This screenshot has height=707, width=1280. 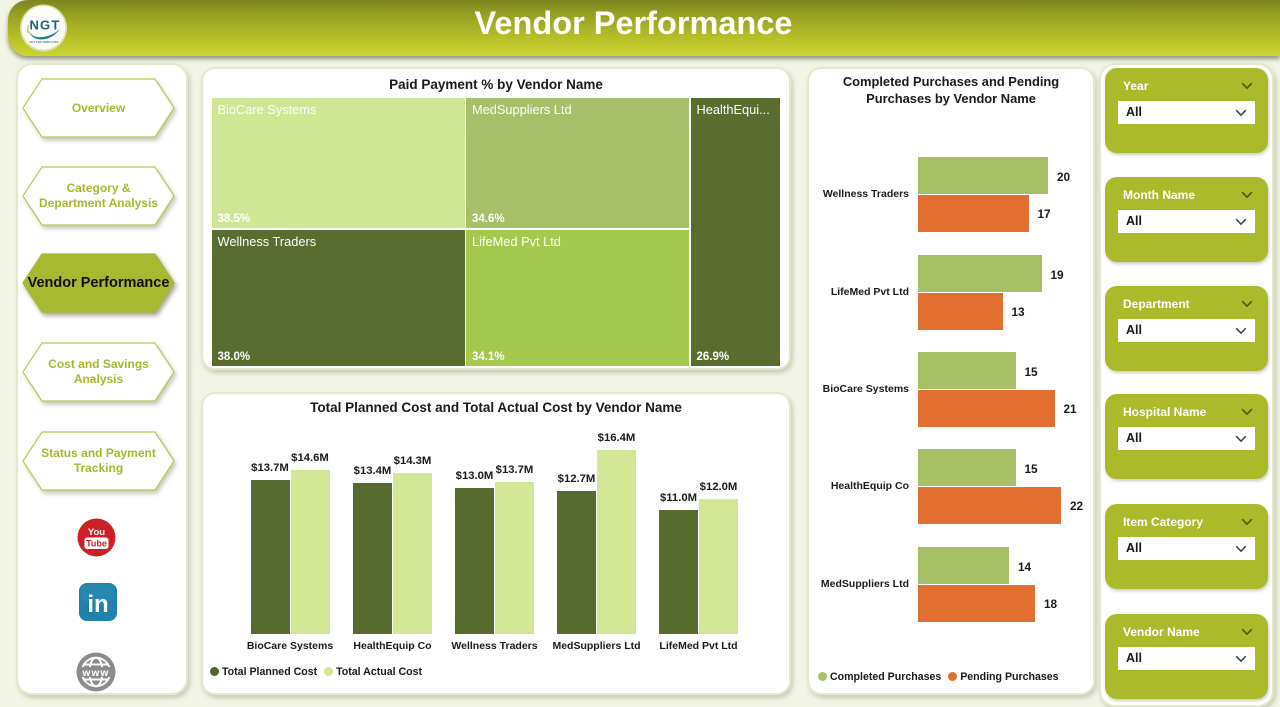 What do you see at coordinates (97, 604) in the screenshot?
I see `svg-text: in` at bounding box center [97, 604].